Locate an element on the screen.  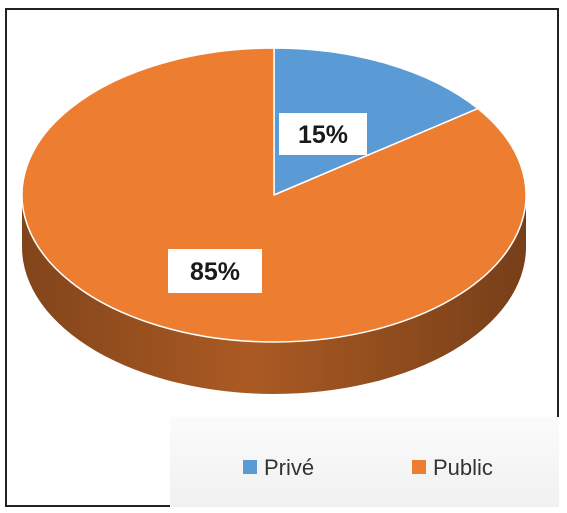
legend-panel is located at coordinates (364, 462).